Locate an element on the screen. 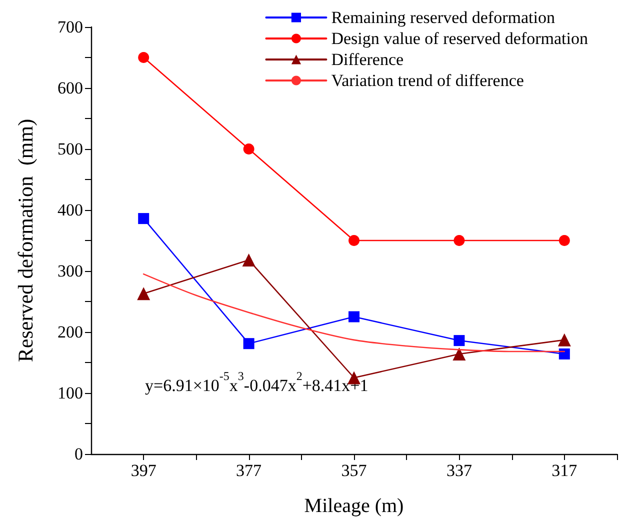 This screenshot has width=633, height=530. legend-label: Variation trend of difference is located at coordinates (427, 80).